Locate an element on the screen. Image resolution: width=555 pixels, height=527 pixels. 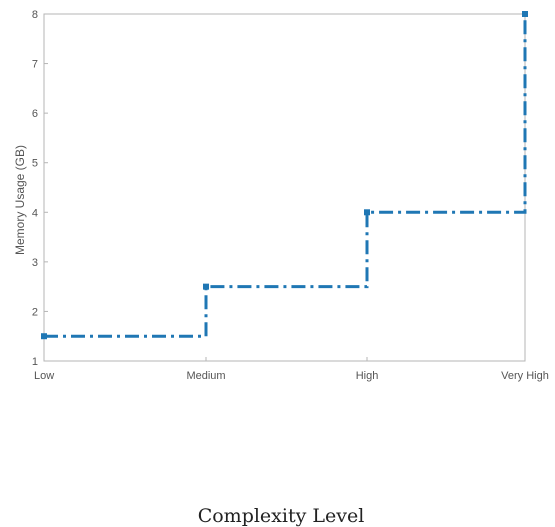
x-tick-label: High is located at coordinates (367, 376).